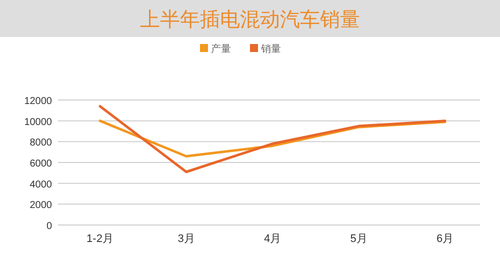  What do you see at coordinates (273, 239) in the screenshot?
I see `x-tick-label: 4月` at bounding box center [273, 239].